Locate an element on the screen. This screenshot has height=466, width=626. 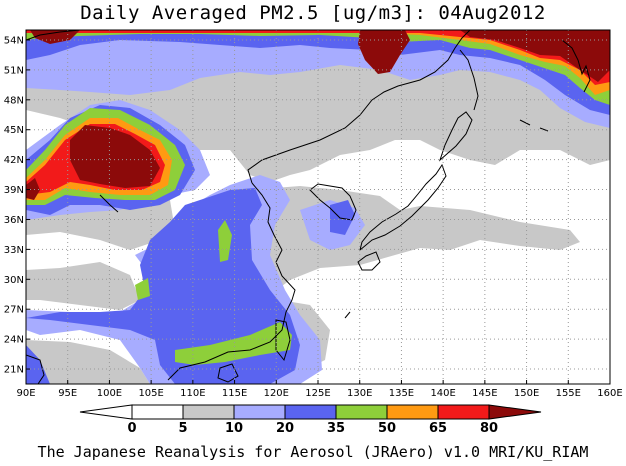
map-title: Daily Averaged PM2.5 [ug/m3]: 04Aug2012 is located at coordinates (313, 13).